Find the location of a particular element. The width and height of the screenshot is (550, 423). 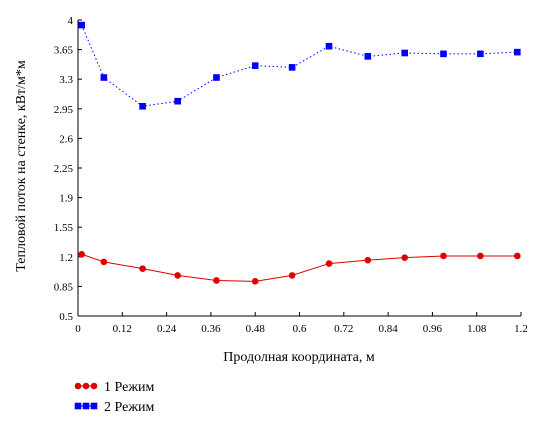

x-tick-label: 0.72 is located at coordinates (343, 329).